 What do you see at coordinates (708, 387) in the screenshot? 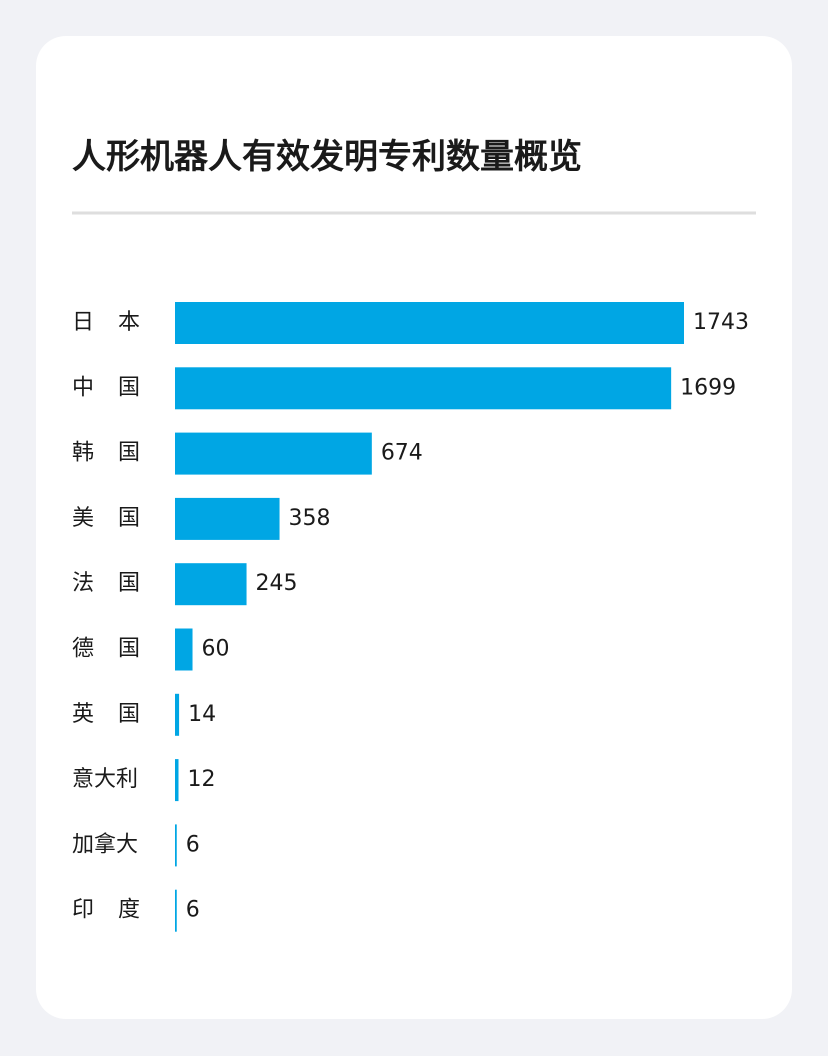
I see `value-label: 1699` at bounding box center [708, 387].